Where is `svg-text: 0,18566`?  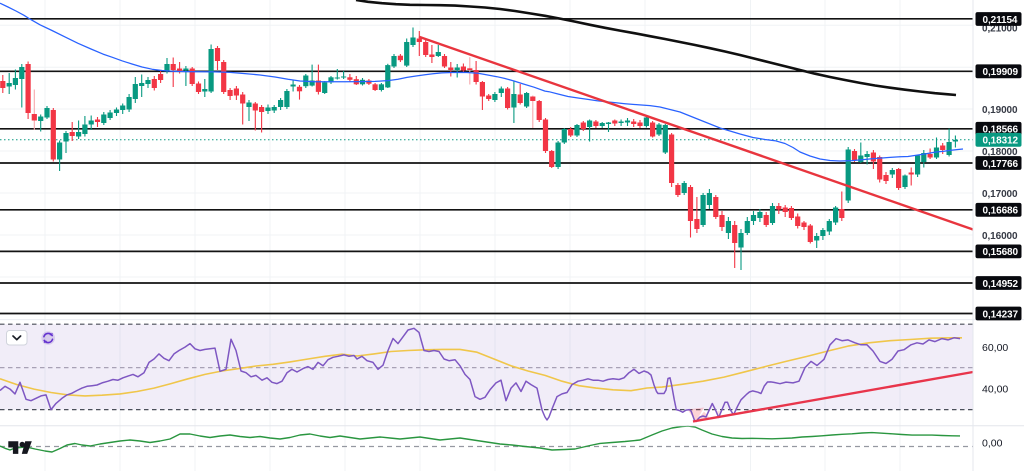
svg-text: 0,18566 is located at coordinates (1001, 130).